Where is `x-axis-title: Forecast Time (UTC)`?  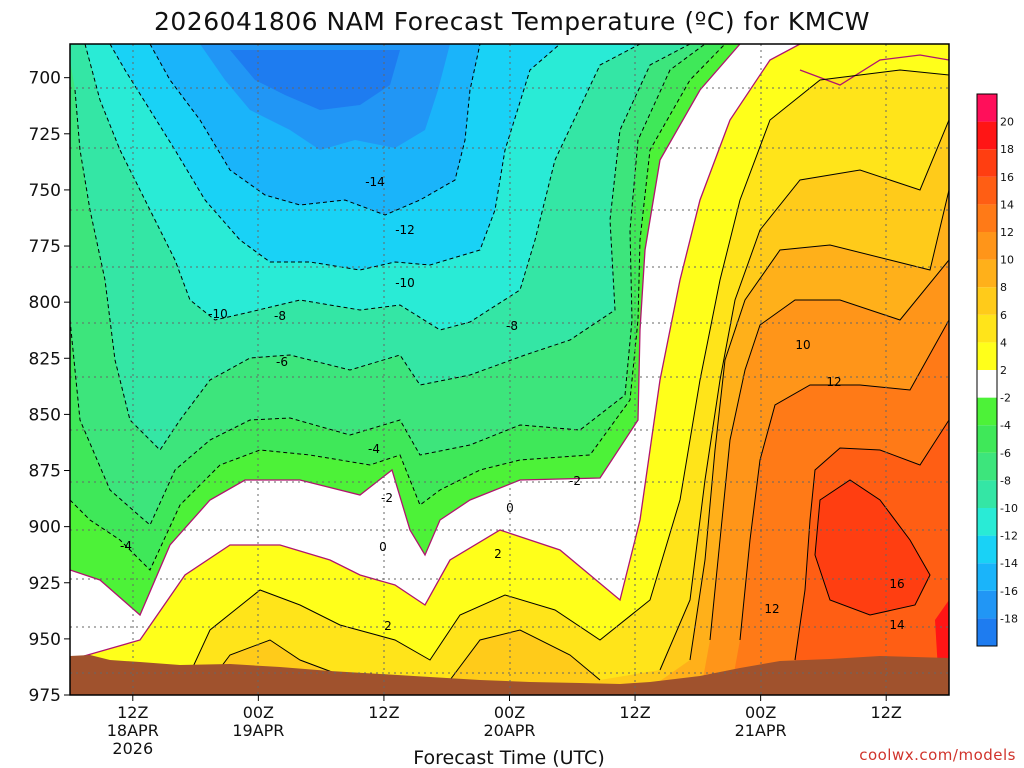
x-axis-title: Forecast Time (UTC) is located at coordinates (508, 757).